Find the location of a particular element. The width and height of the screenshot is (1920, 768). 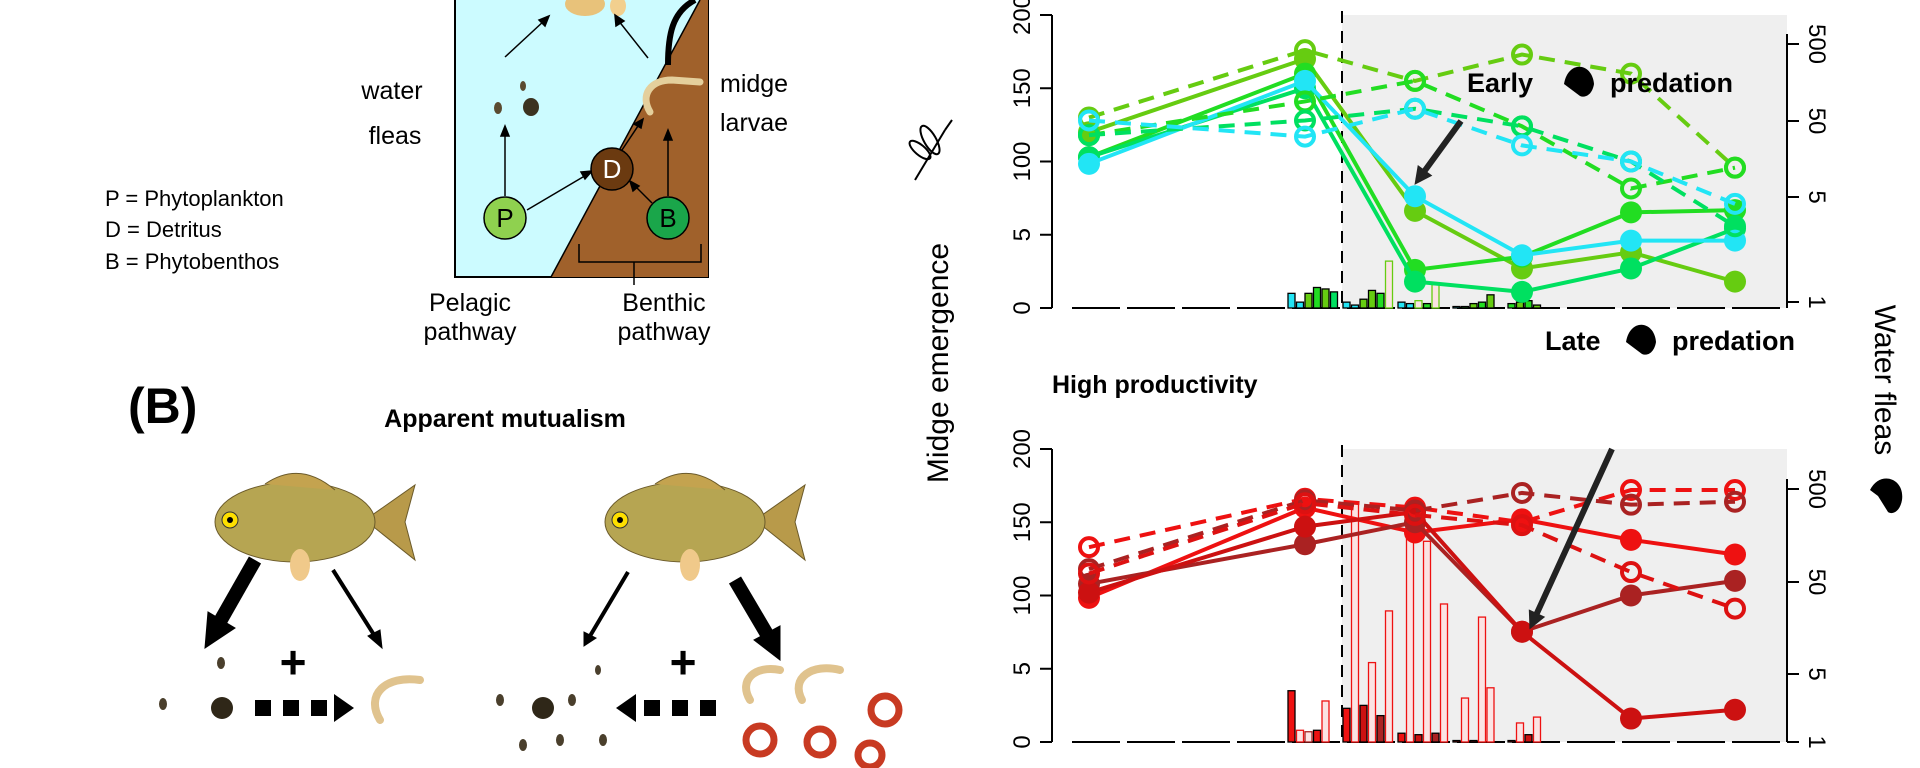

legend-b: B = Phytobenthos is located at coordinates (192, 261).